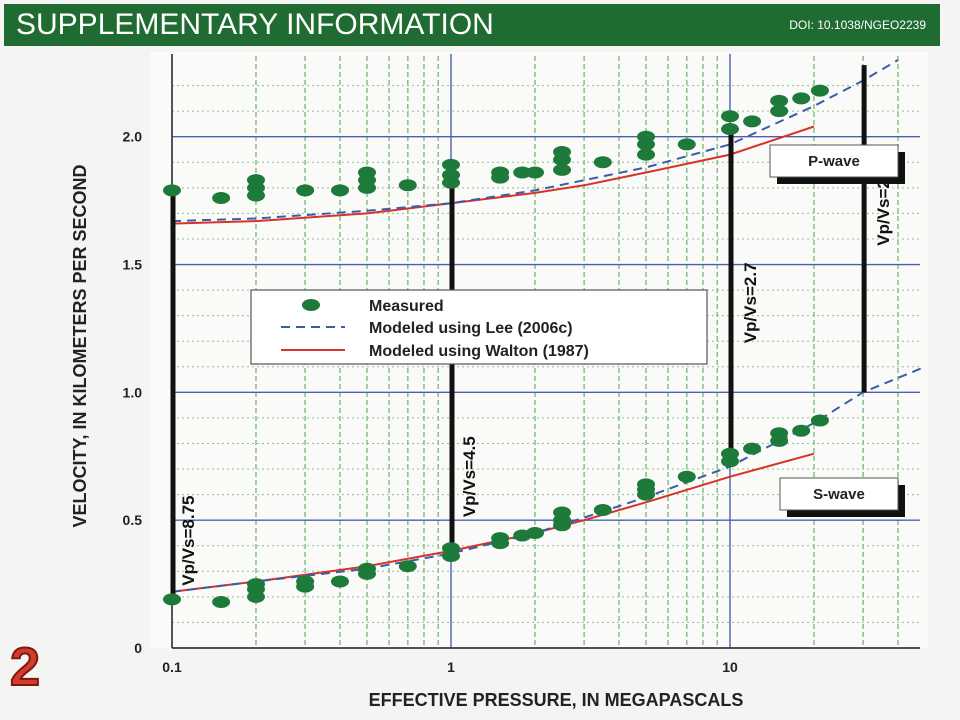  I want to click on slide-number: 2, so click(25, 667).